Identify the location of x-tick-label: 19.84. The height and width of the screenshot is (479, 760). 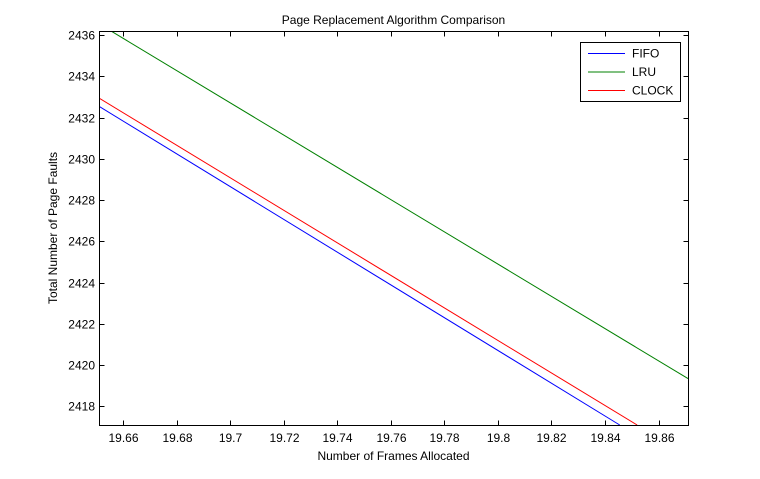
(605, 438).